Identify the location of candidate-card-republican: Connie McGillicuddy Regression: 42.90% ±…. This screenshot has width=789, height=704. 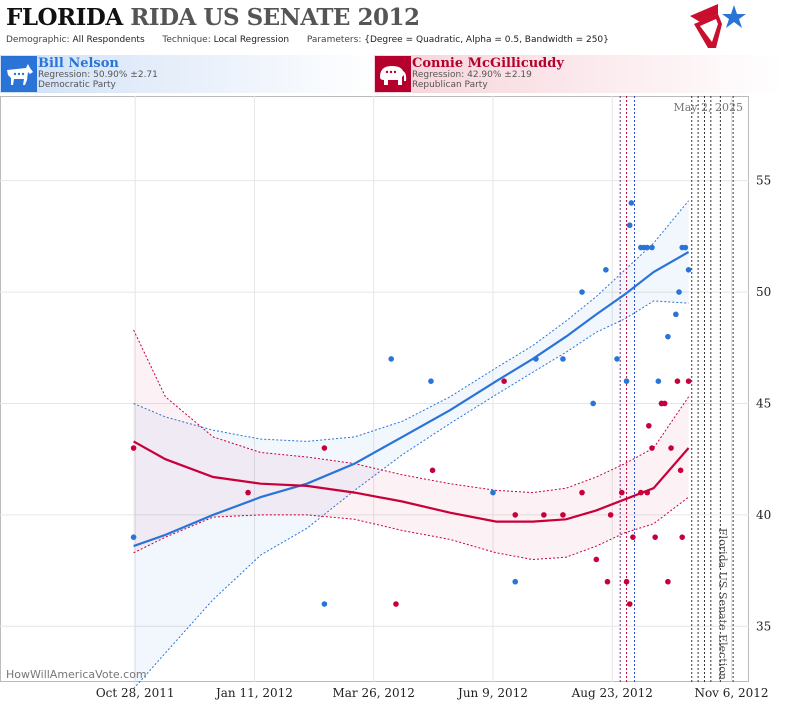
(579, 74).